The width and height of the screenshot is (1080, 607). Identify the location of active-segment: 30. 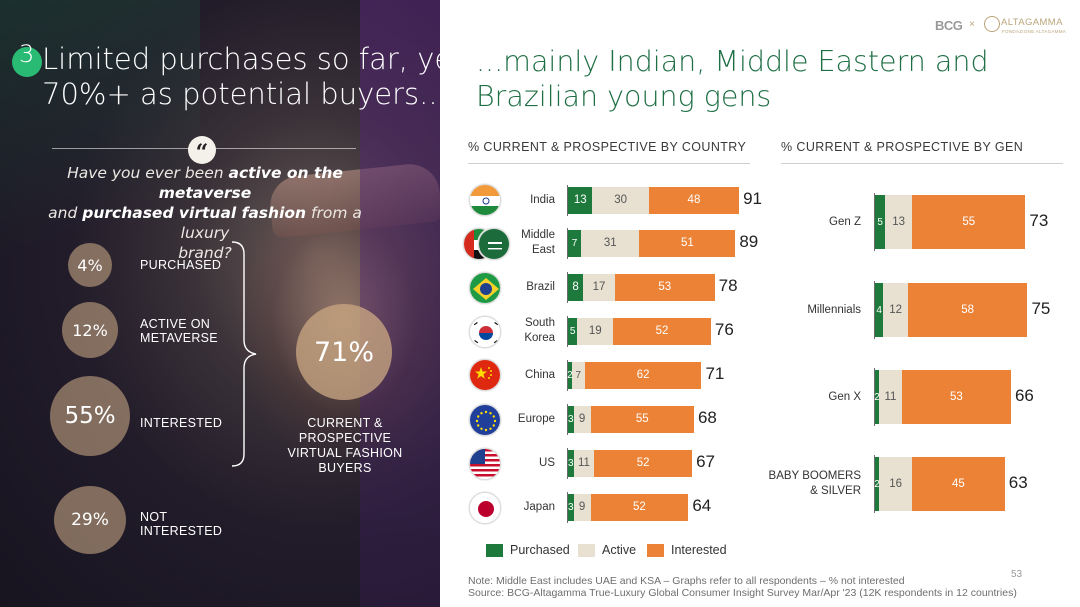
(620, 200).